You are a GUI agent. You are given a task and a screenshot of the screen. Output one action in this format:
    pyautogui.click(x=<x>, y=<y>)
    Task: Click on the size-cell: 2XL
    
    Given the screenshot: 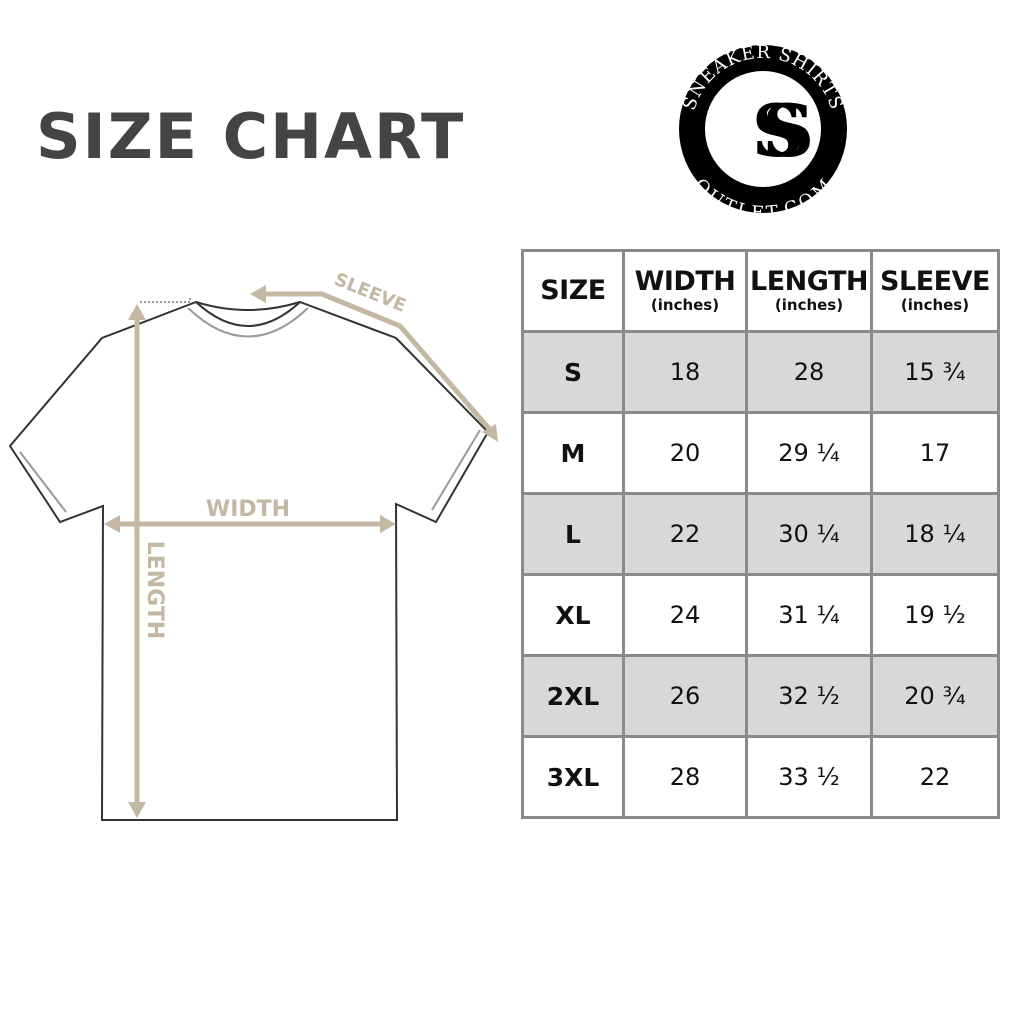 What is the action you would take?
    pyautogui.click(x=573, y=696)
    